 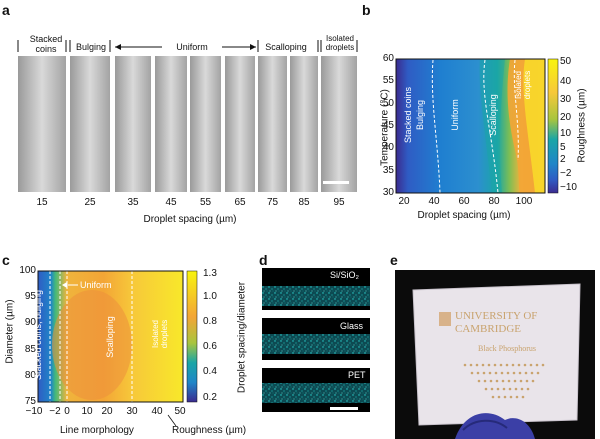 I want to click on panel-d-images, so click(x=316, y=340).